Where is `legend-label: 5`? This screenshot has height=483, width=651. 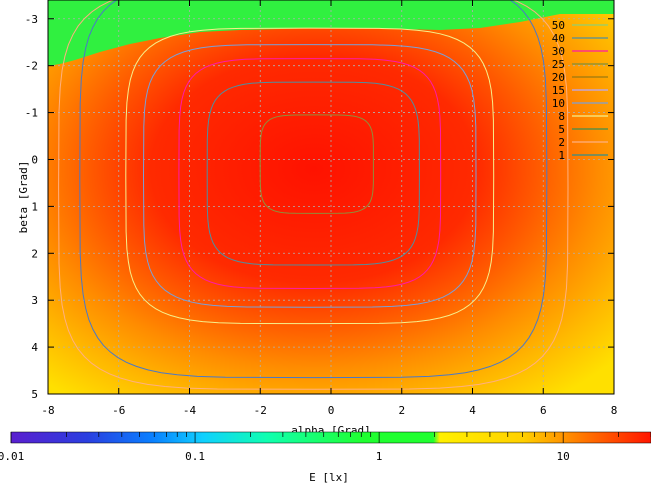 legend-label: 5 is located at coordinates (561, 129).